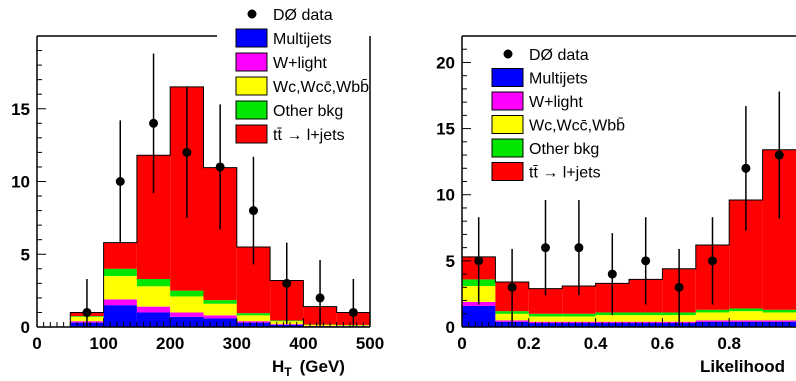 The height and width of the screenshot is (381, 796). I want to click on likelihood-x-axis-label: Likelihood, so click(742, 366).